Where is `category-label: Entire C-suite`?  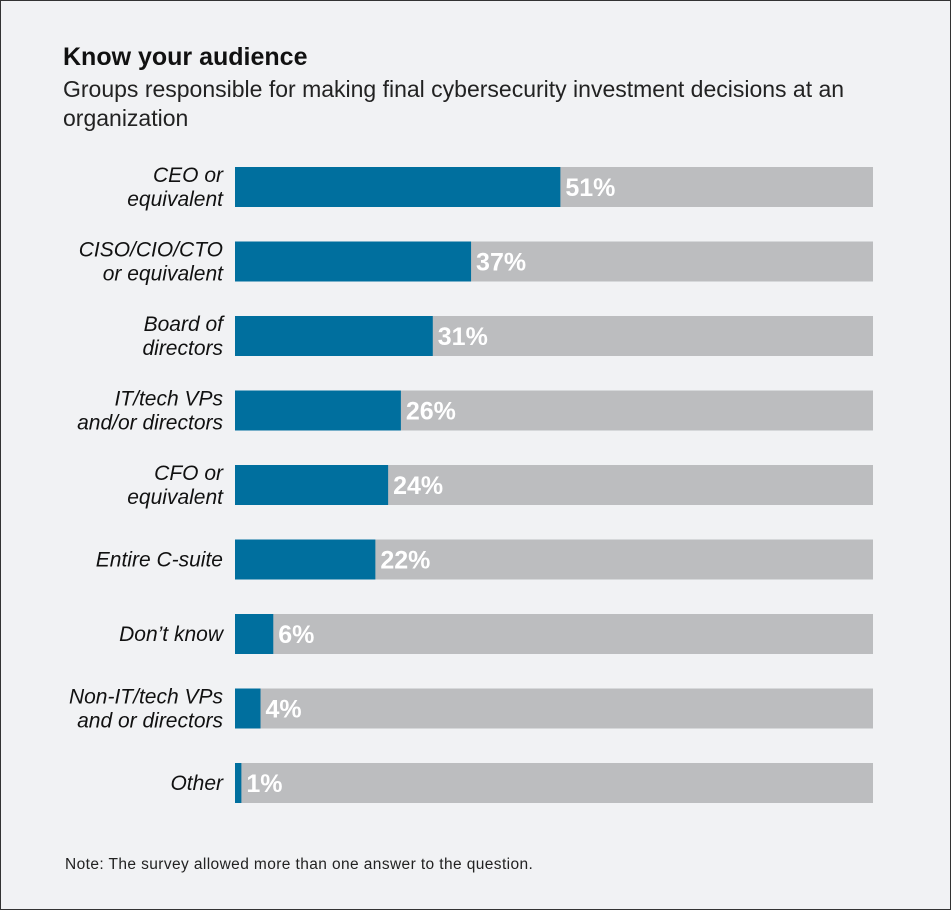 category-label: Entire C-suite is located at coordinates (159, 560).